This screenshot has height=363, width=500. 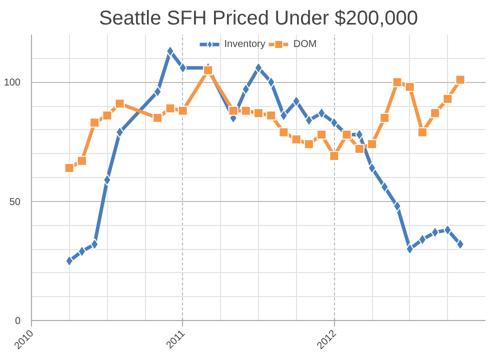 What do you see at coordinates (258, 19) in the screenshot?
I see `chart-title: Seattle SFH Priced Under $200,000` at bounding box center [258, 19].